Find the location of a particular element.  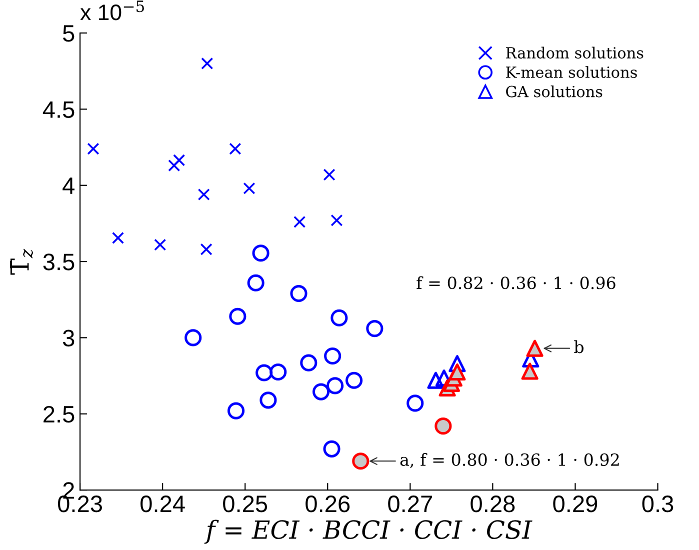

y-tick-label: 3.5 is located at coordinates (58, 262).